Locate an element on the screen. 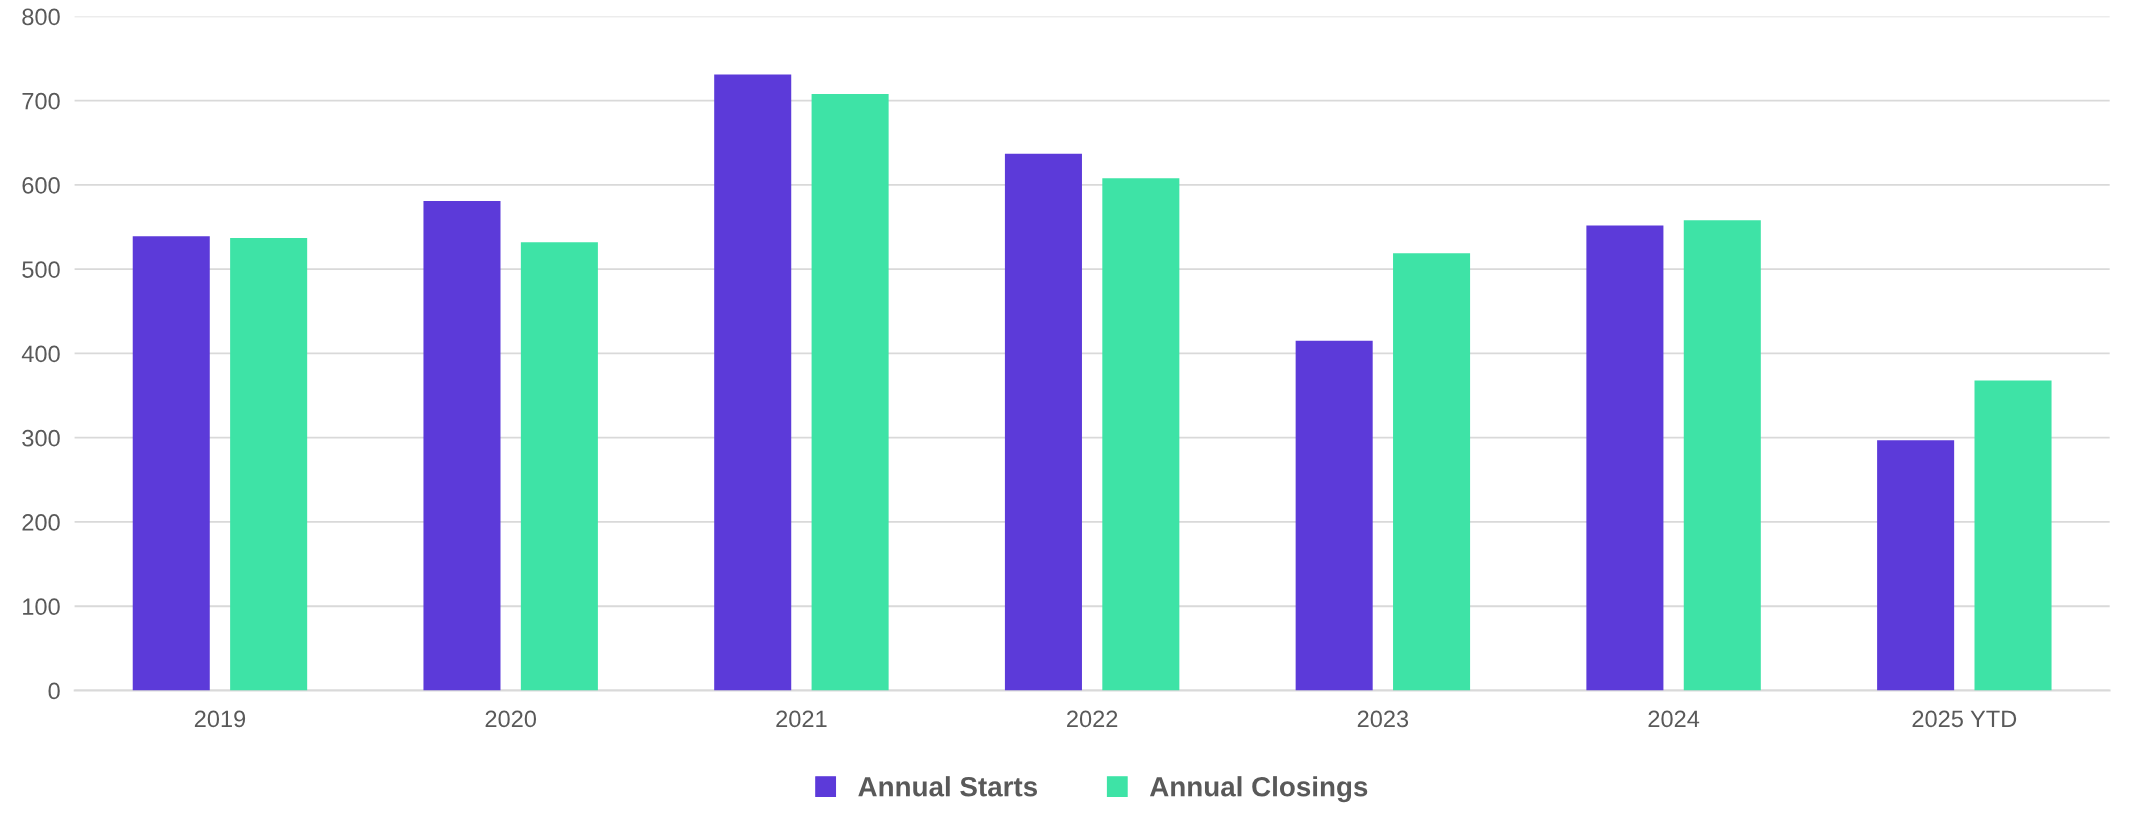 This screenshot has width=2131, height=822. y-tick-label: 600 is located at coordinates (41, 185).